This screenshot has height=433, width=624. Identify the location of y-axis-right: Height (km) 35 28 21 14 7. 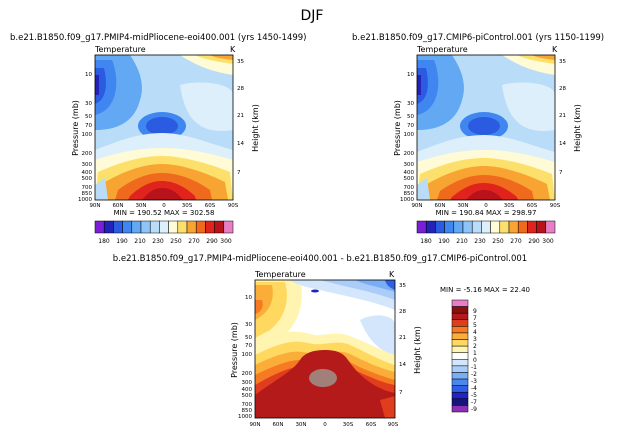
(248, 117).